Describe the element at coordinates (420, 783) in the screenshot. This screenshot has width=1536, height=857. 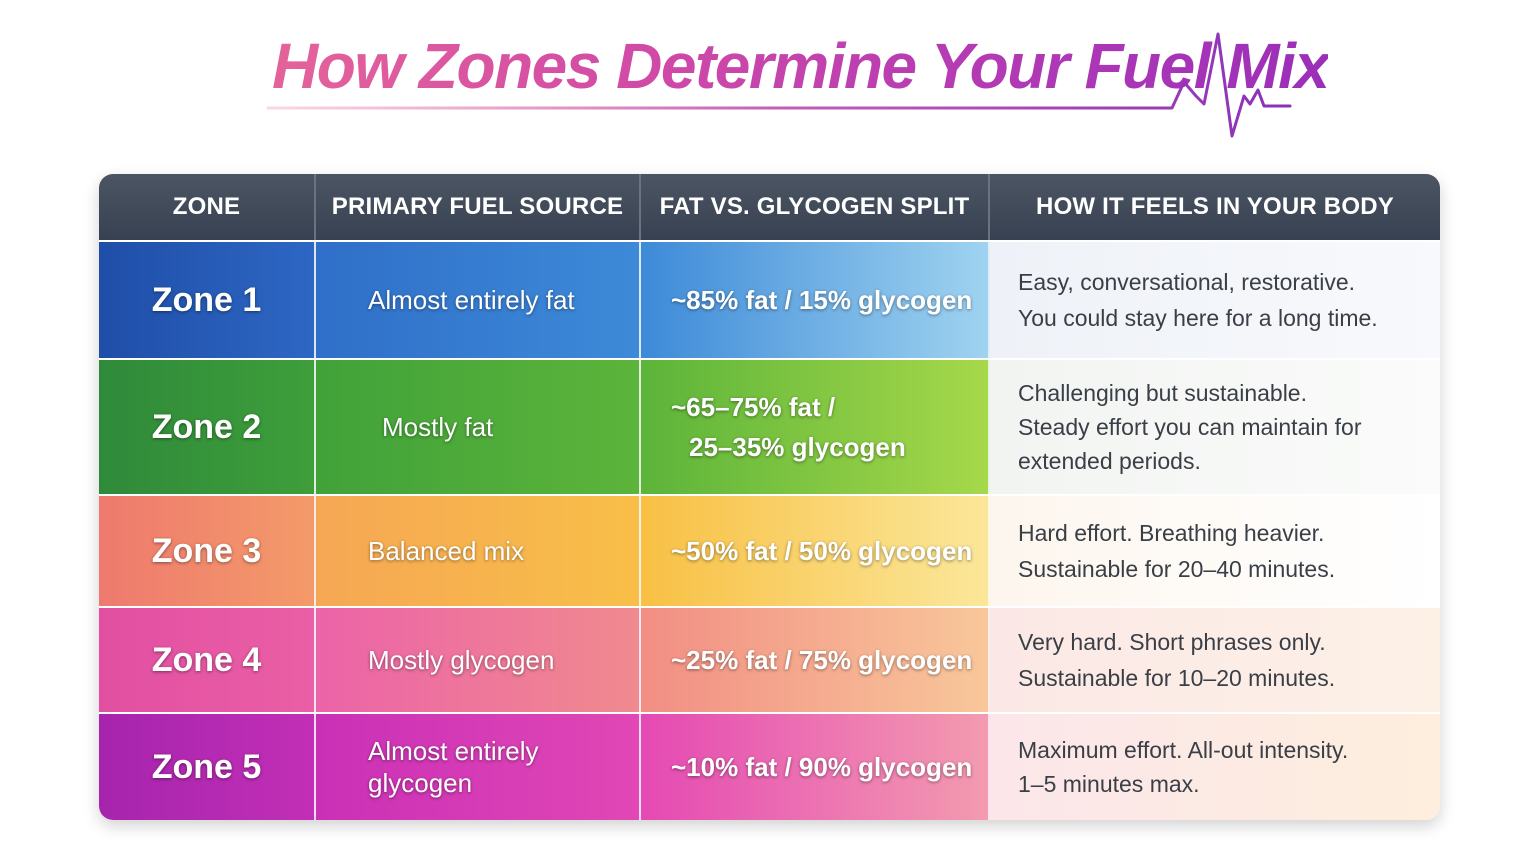
I see `fuel-source-text: glycogen` at that location.